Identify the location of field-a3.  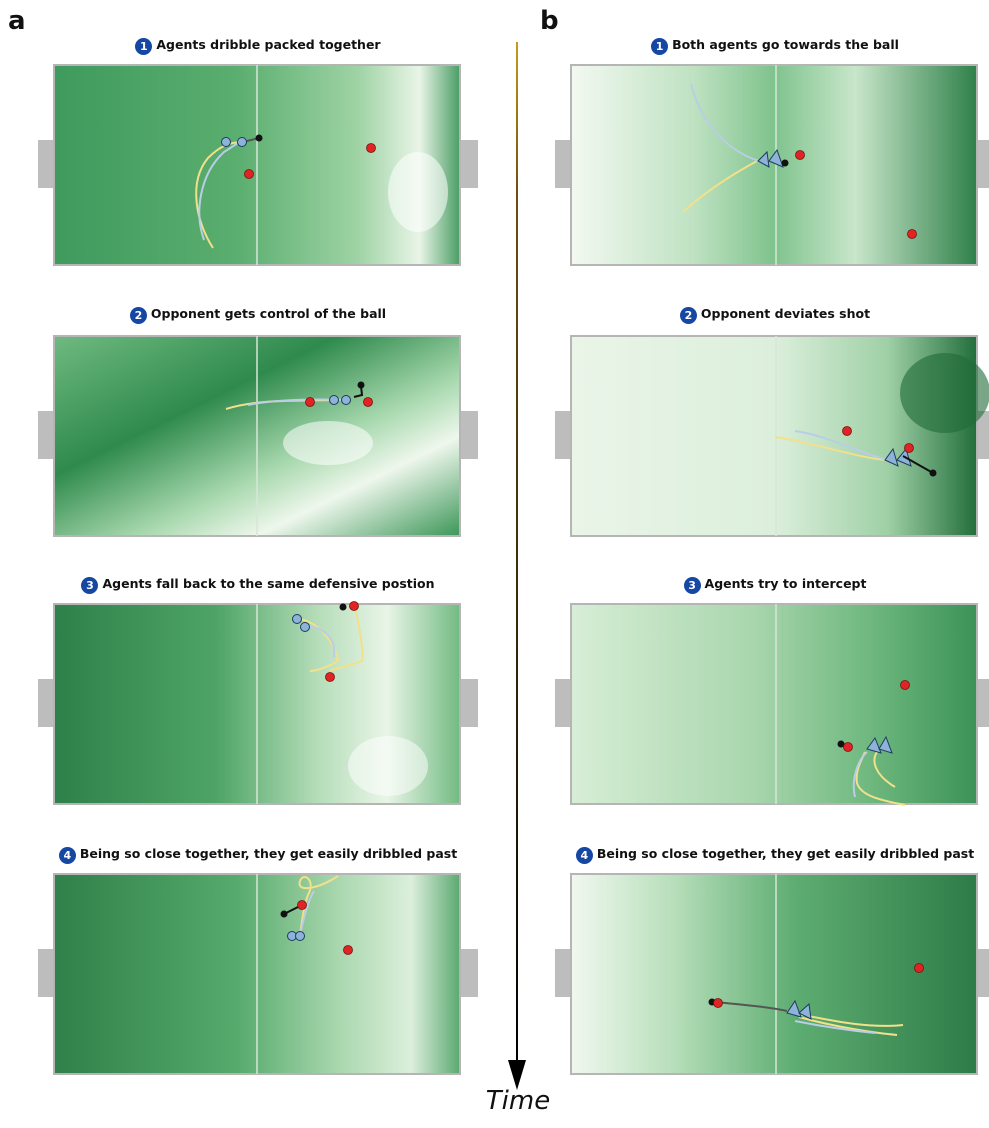
(258, 703).